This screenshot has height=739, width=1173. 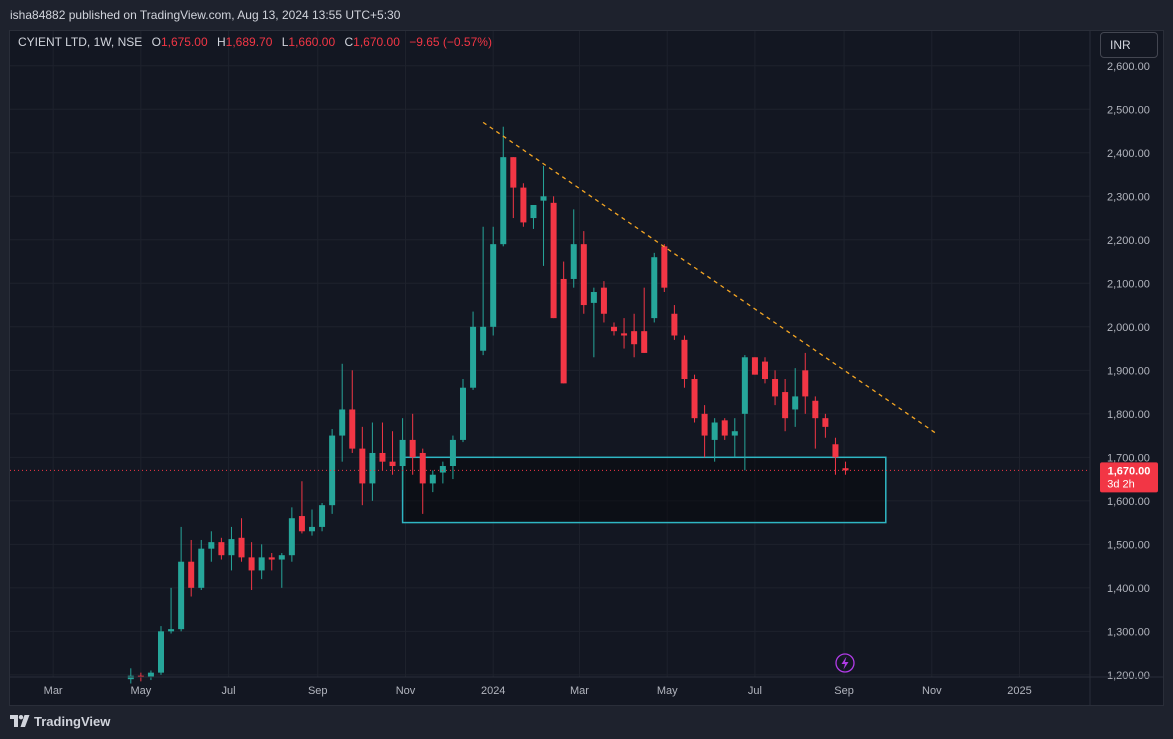 What do you see at coordinates (376, 42) in the screenshot?
I see `close-value: 1,670.00` at bounding box center [376, 42].